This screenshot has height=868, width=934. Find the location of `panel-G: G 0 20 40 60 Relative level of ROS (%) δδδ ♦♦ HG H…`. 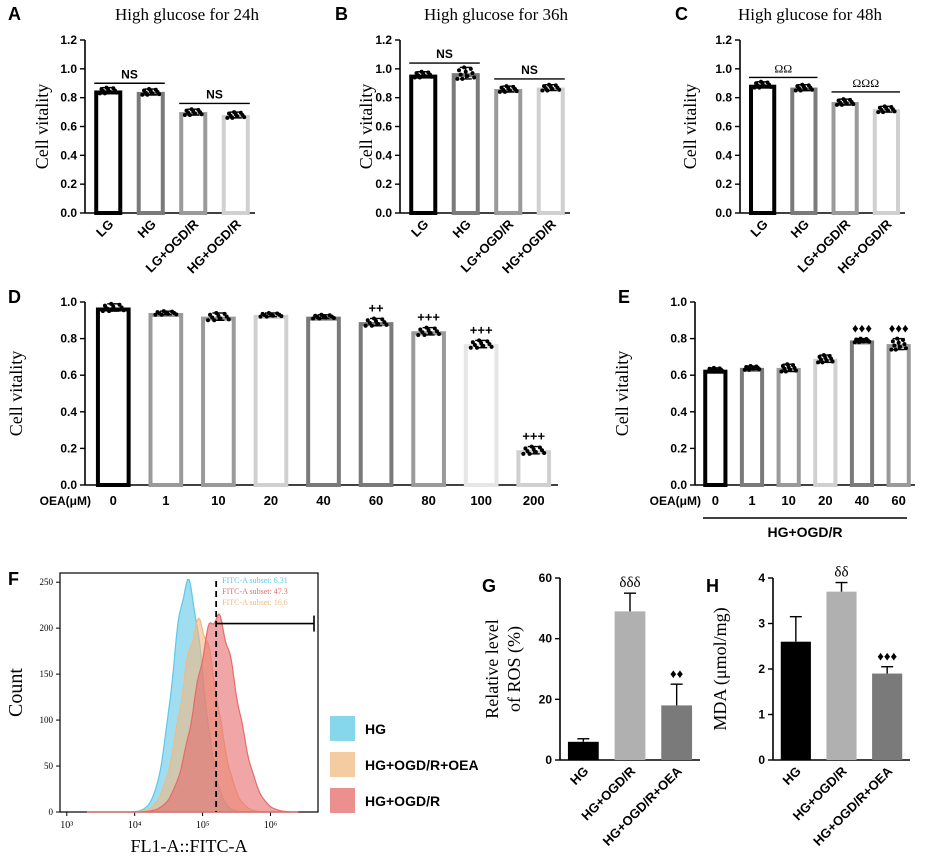

panel-G: G 0 20 40 60 Relative level of ROS (%) δδδ ♦♦ HG H… is located at coordinates (591, 710).